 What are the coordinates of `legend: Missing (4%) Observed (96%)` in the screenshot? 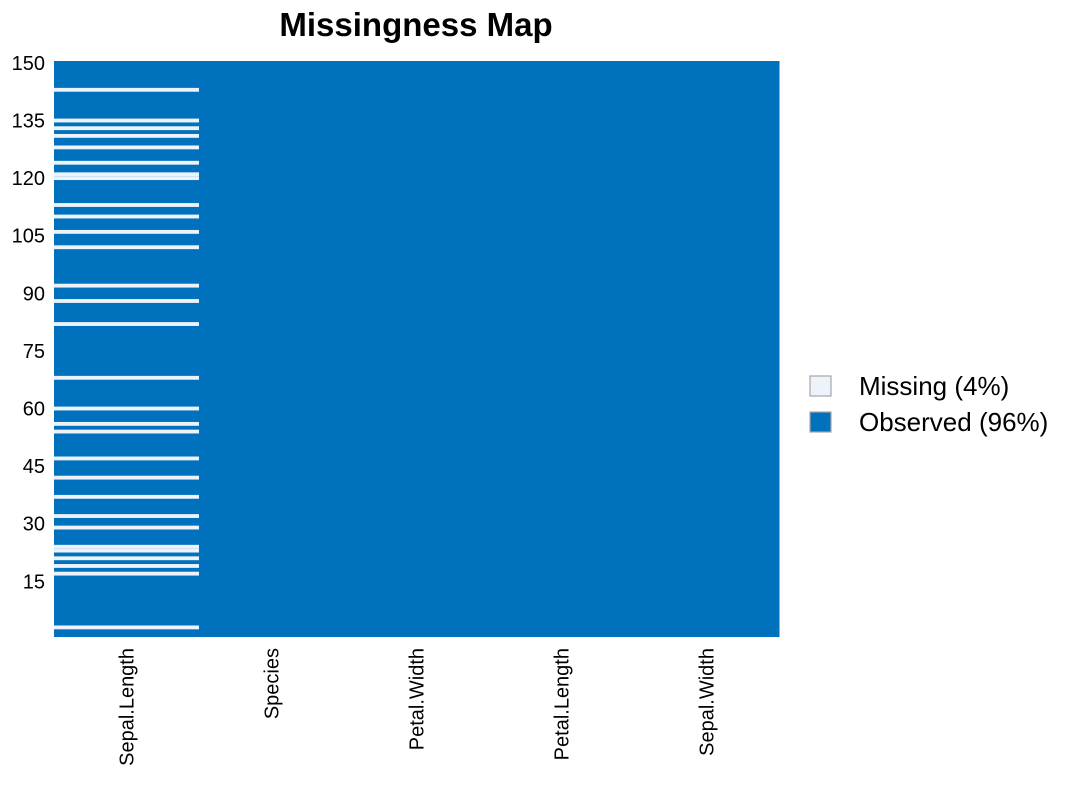 It's located at (928, 404).